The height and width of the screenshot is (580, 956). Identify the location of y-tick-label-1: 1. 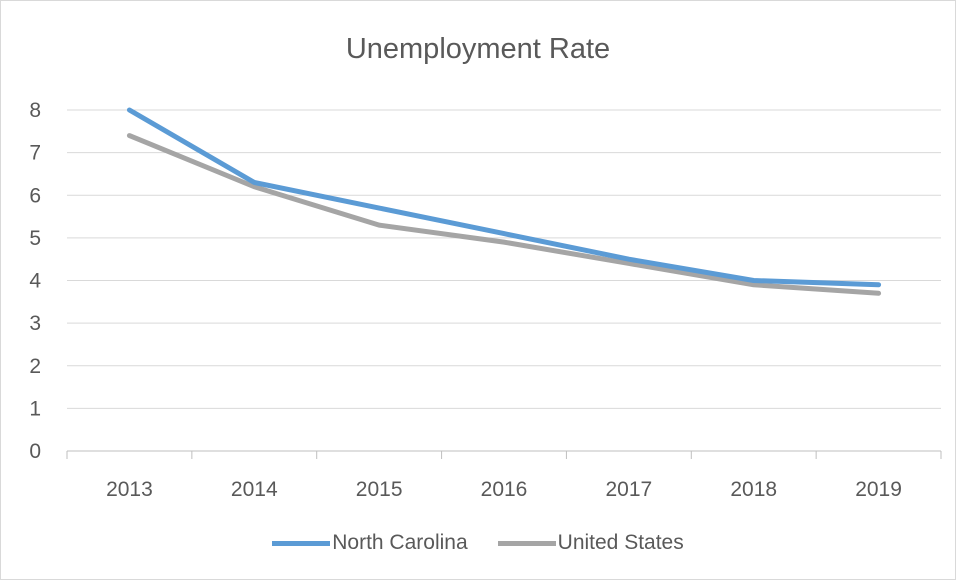
(35, 408).